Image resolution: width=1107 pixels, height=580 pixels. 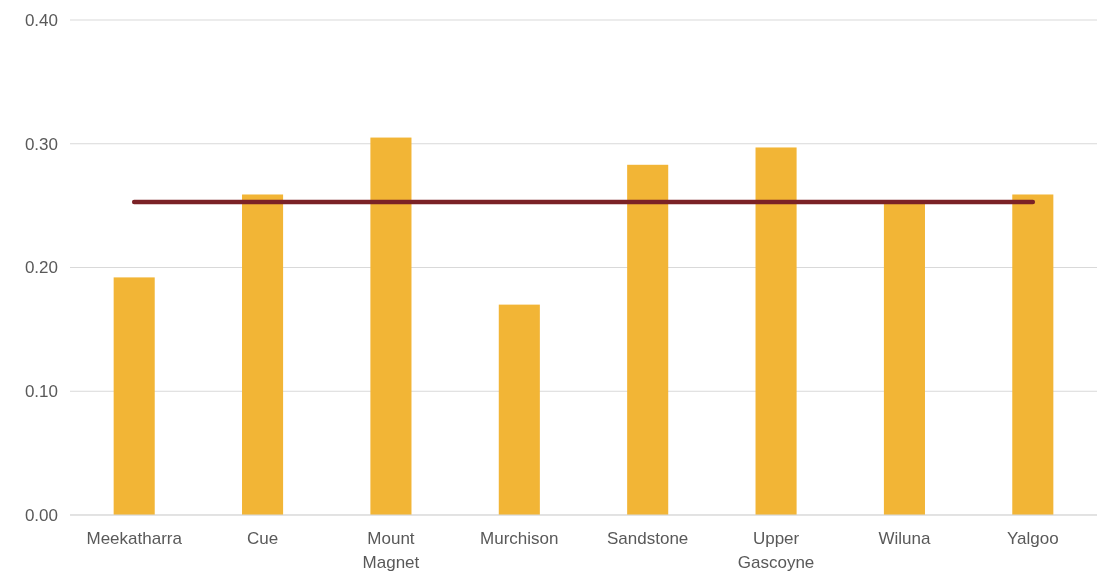 I want to click on y-tick-label: 0.40, so click(x=41, y=20).